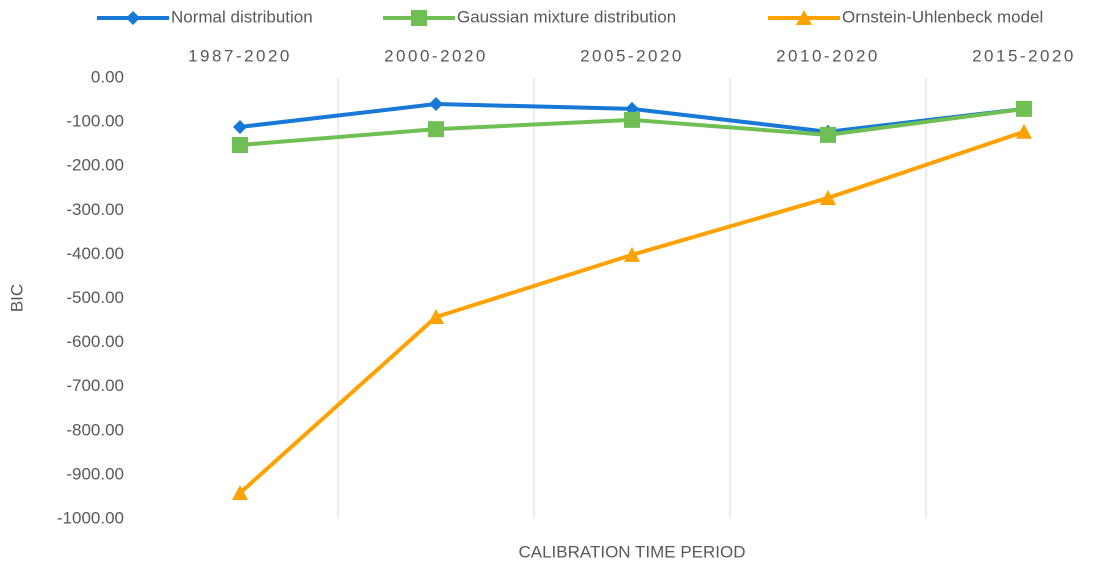 This screenshot has height=566, width=1117. What do you see at coordinates (942, 16) in the screenshot?
I see `legend-label: Ornstein-Uhlenbeck model` at bounding box center [942, 16].